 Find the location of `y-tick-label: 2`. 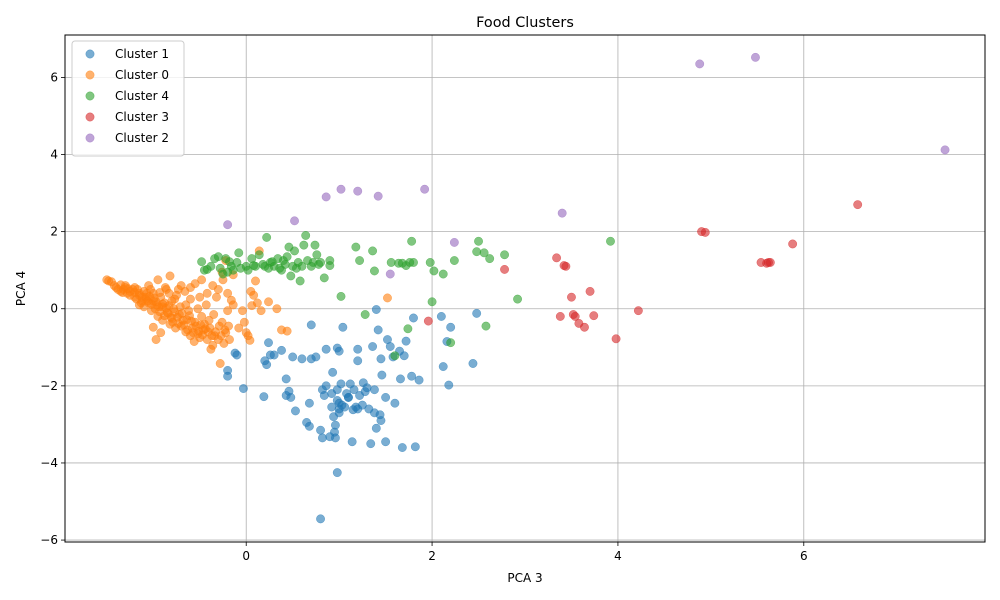

y-tick-label: 2 is located at coordinates (54, 232).